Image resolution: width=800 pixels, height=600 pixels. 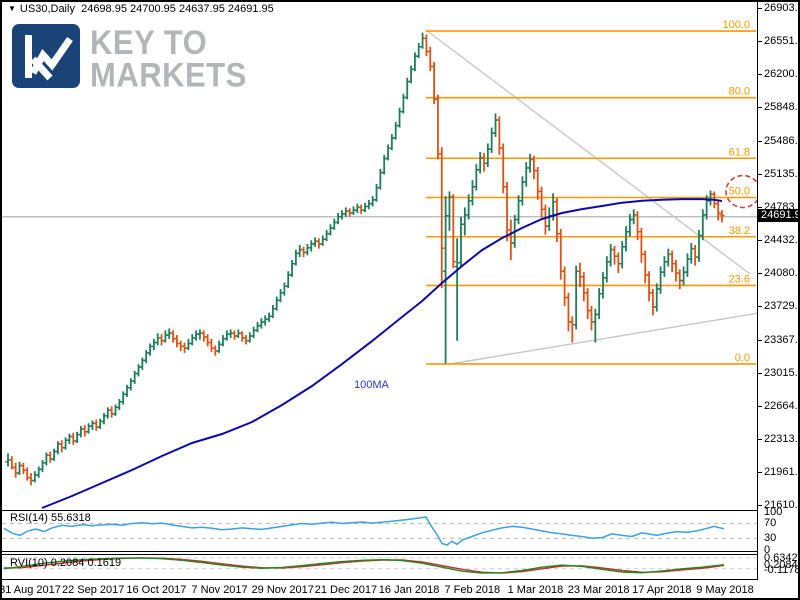 I want to click on date-tick-label: 7 Nov 2017, so click(x=219, y=590).